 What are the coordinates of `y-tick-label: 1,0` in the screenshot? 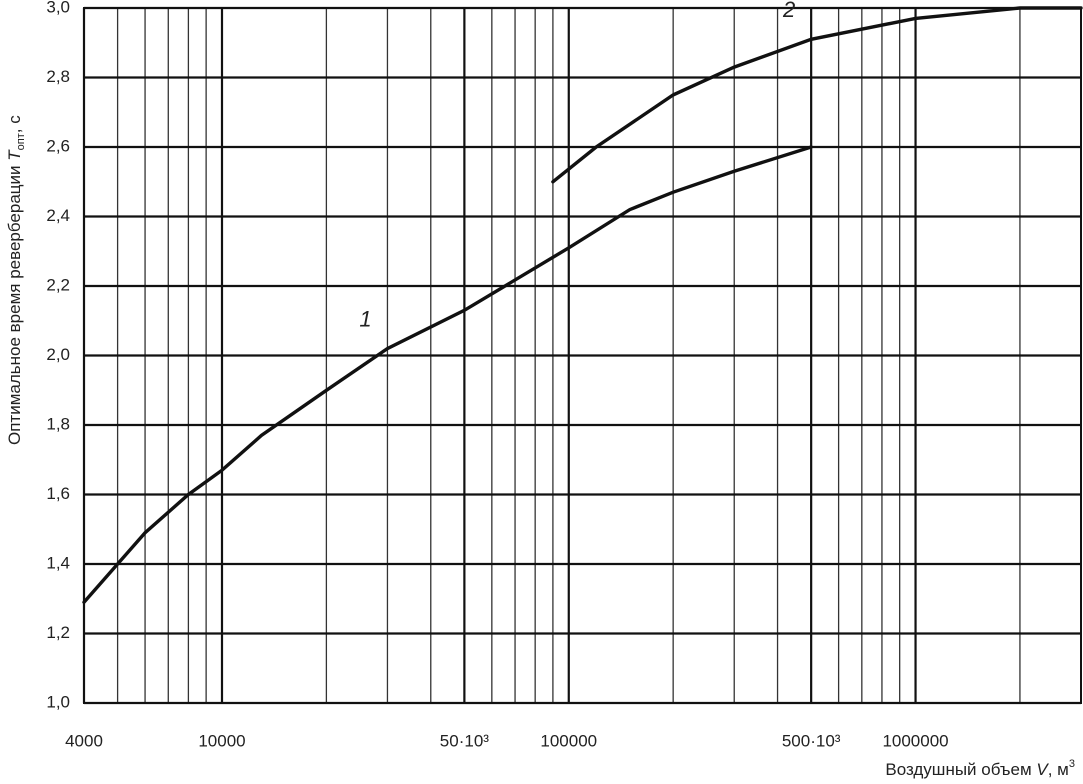 It's located at (58, 701).